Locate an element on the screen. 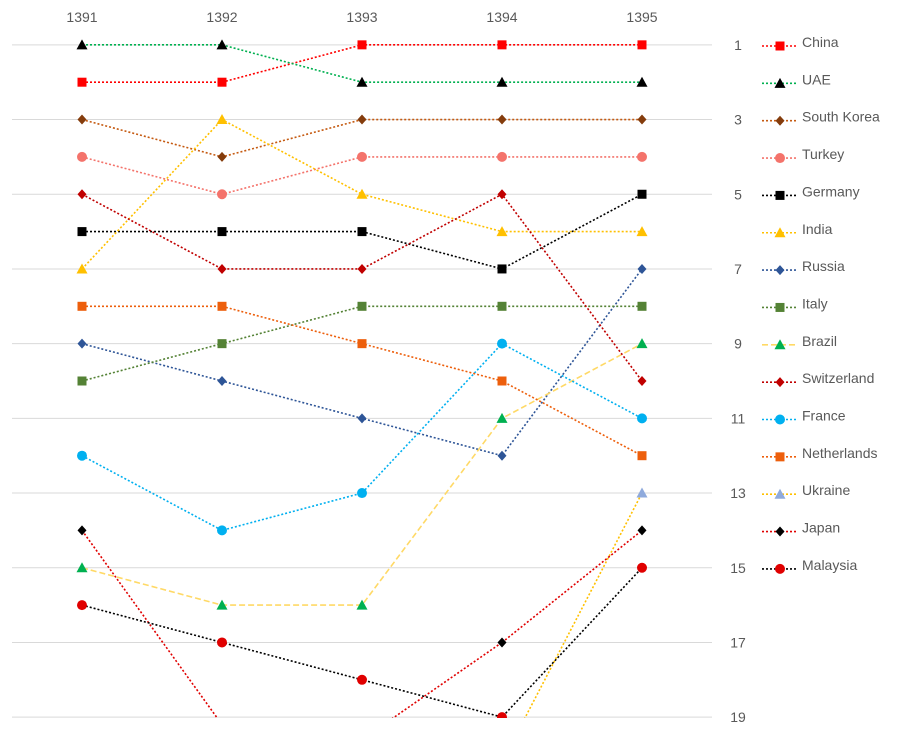 The image size is (900, 735). legend-label: Russia is located at coordinates (823, 266).